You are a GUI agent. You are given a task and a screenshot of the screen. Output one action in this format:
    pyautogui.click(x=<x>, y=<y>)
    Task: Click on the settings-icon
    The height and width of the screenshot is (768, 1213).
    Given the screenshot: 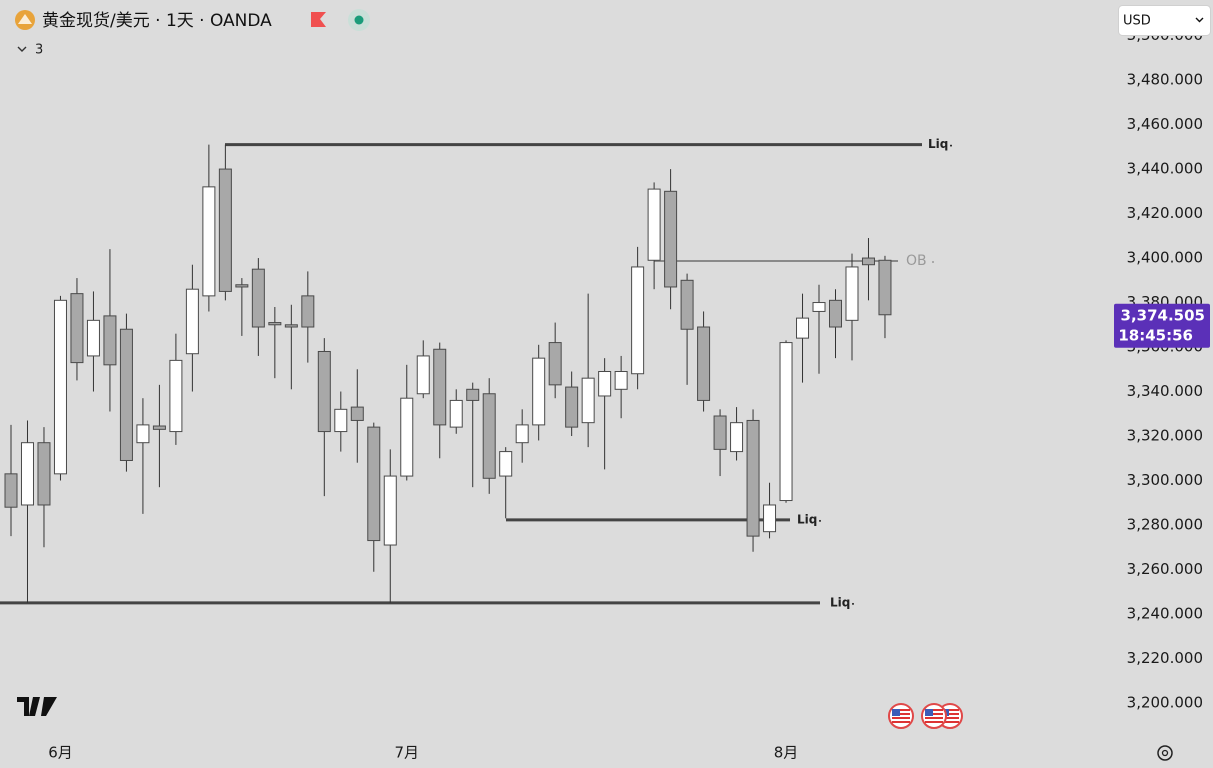 What is the action you would take?
    pyautogui.click(x=1165, y=753)
    